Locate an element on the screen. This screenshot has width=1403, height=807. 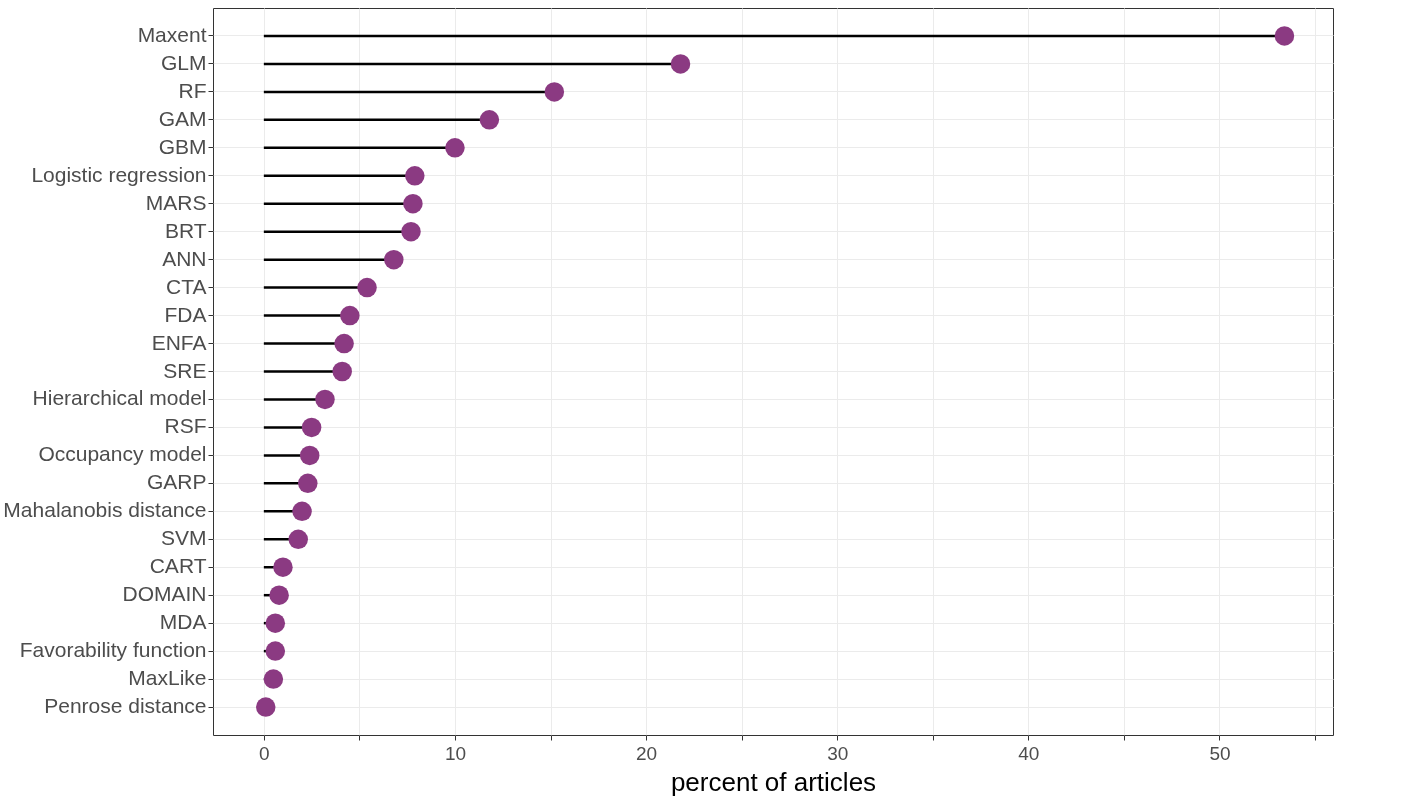
y-tick-label: MARS is located at coordinates (176, 202).